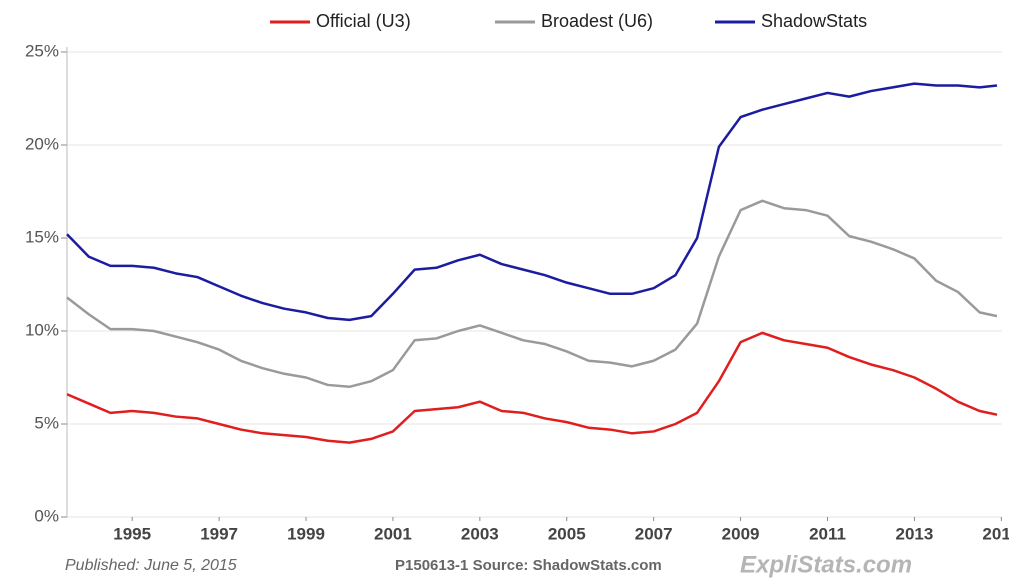 Image resolution: width=1009 pixels, height=582 pixels. I want to click on published-note: Published: June 5, 2015, so click(151, 565).